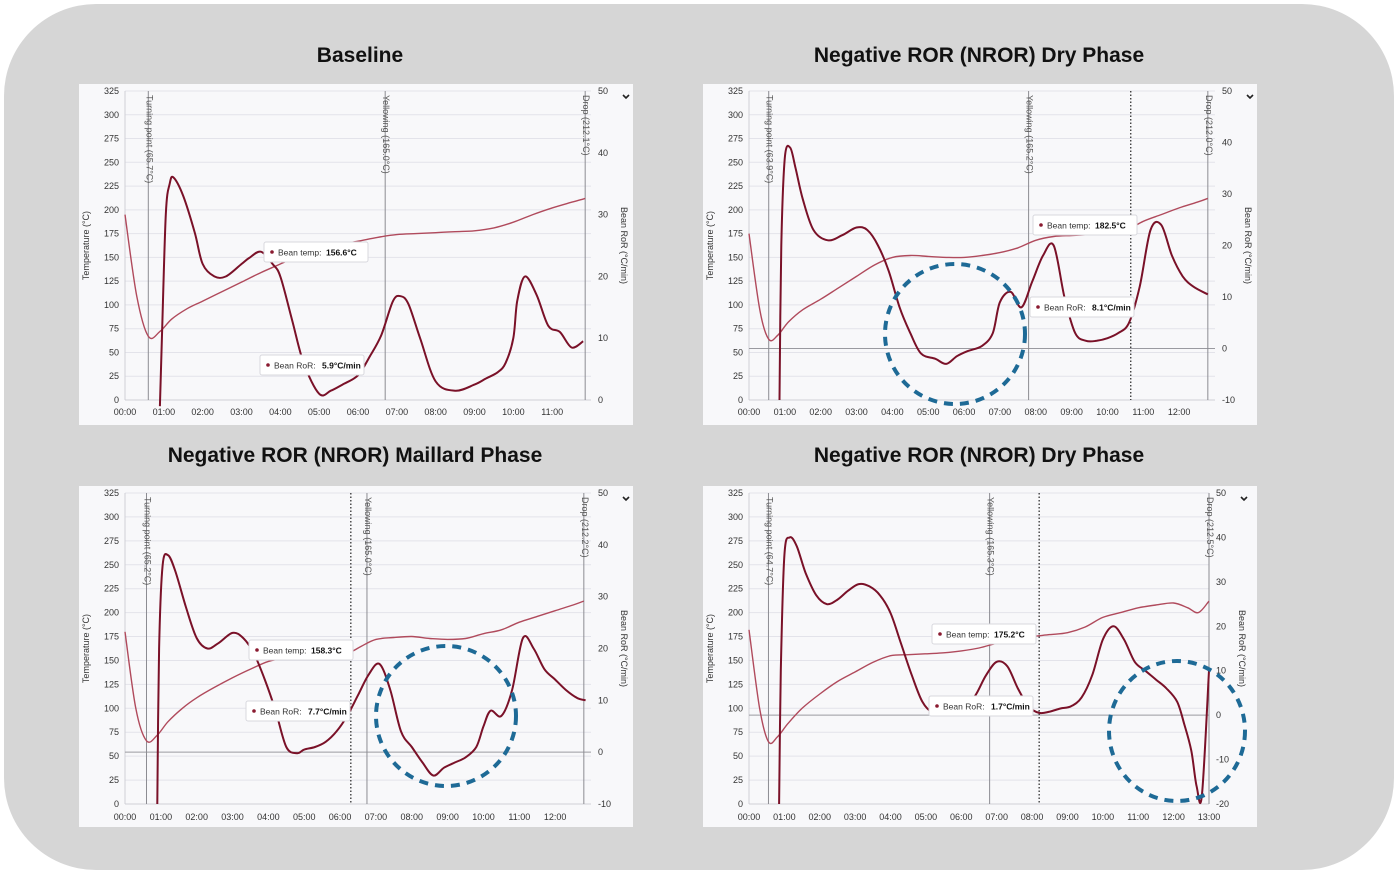 The height and width of the screenshot is (876, 1400). What do you see at coordinates (86, 648) in the screenshot?
I see `y-axis-label: Temperature (°C)` at bounding box center [86, 648].